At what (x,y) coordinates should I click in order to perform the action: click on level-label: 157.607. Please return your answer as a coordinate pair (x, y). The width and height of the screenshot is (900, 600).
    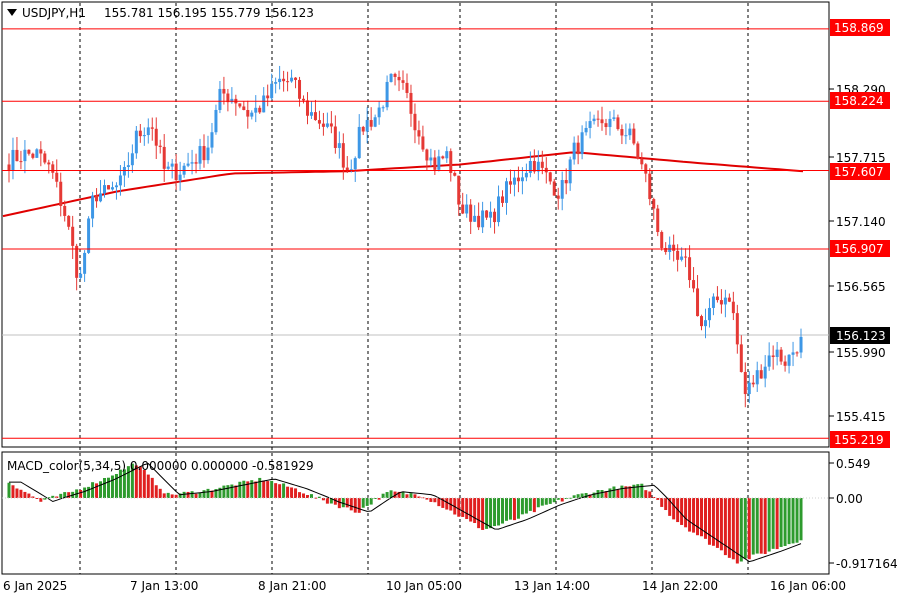
    Looking at the image, I should click on (859, 172).